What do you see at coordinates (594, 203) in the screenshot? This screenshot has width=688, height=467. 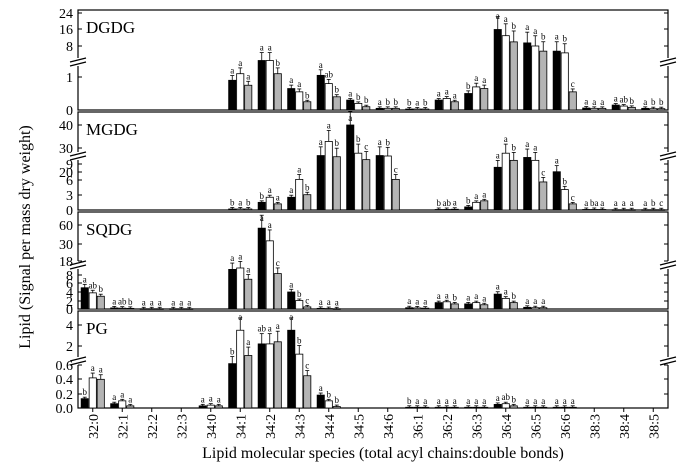 I see `significance-letter: ba` at bounding box center [594, 203].